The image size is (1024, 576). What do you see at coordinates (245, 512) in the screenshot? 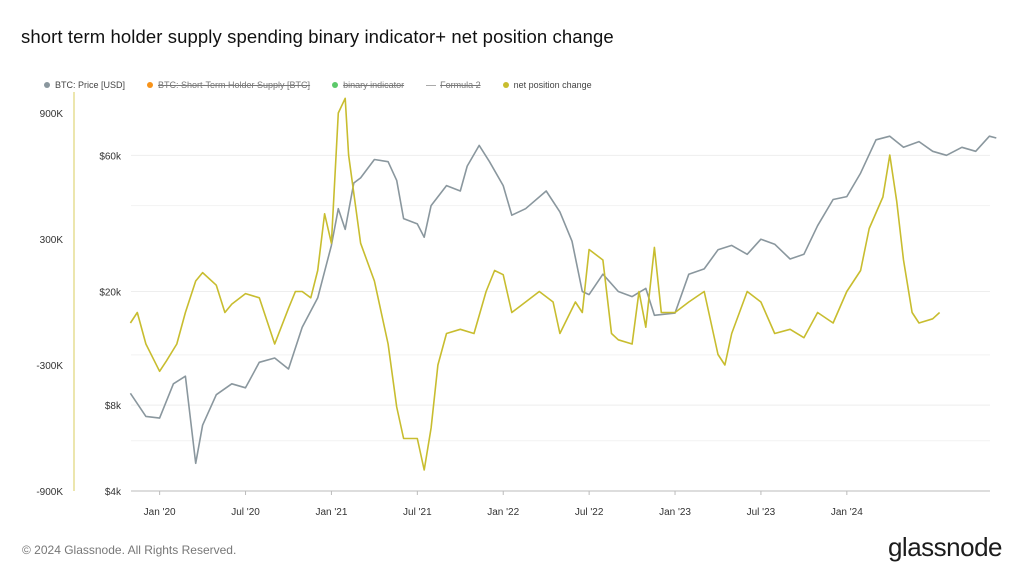
I see `x-tick-label-1: Jul '20` at bounding box center [245, 512].